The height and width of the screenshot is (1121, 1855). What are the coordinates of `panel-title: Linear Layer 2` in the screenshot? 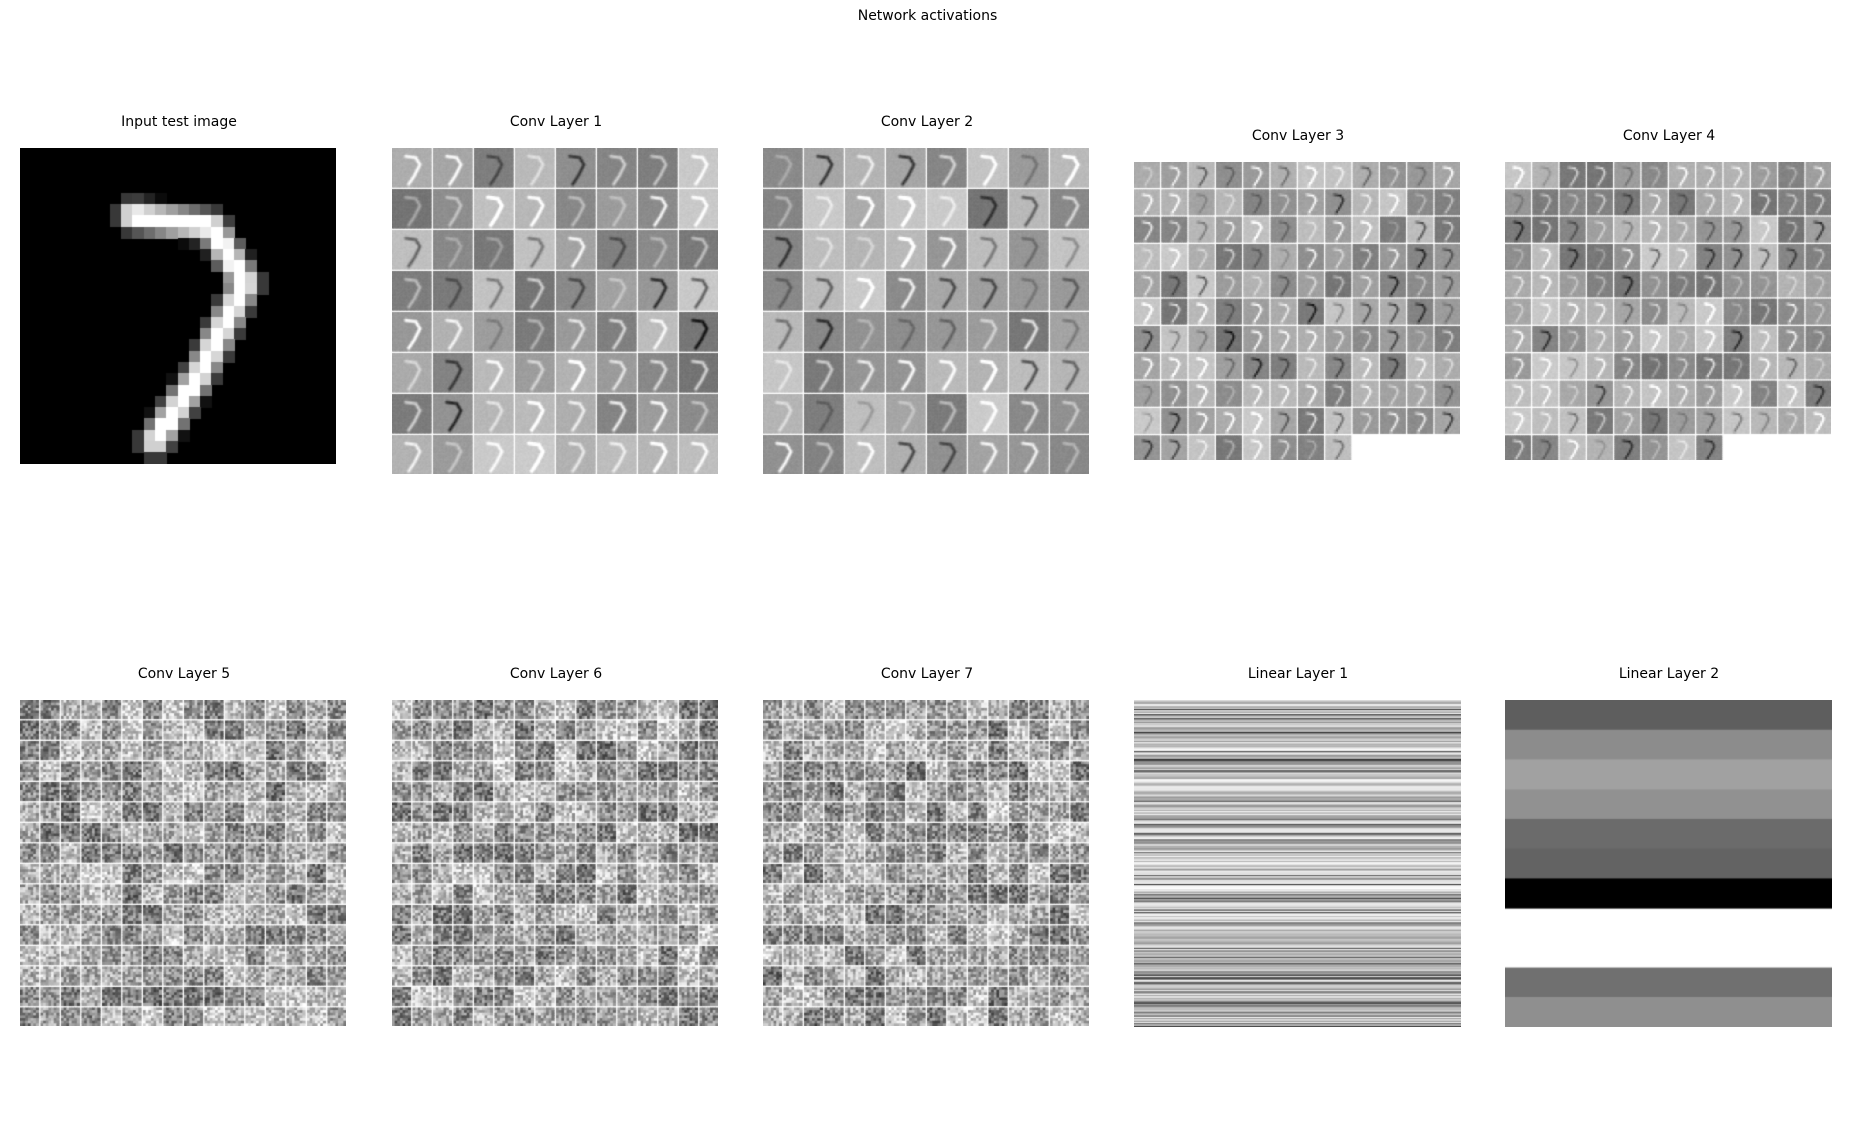 It's located at (1669, 674).